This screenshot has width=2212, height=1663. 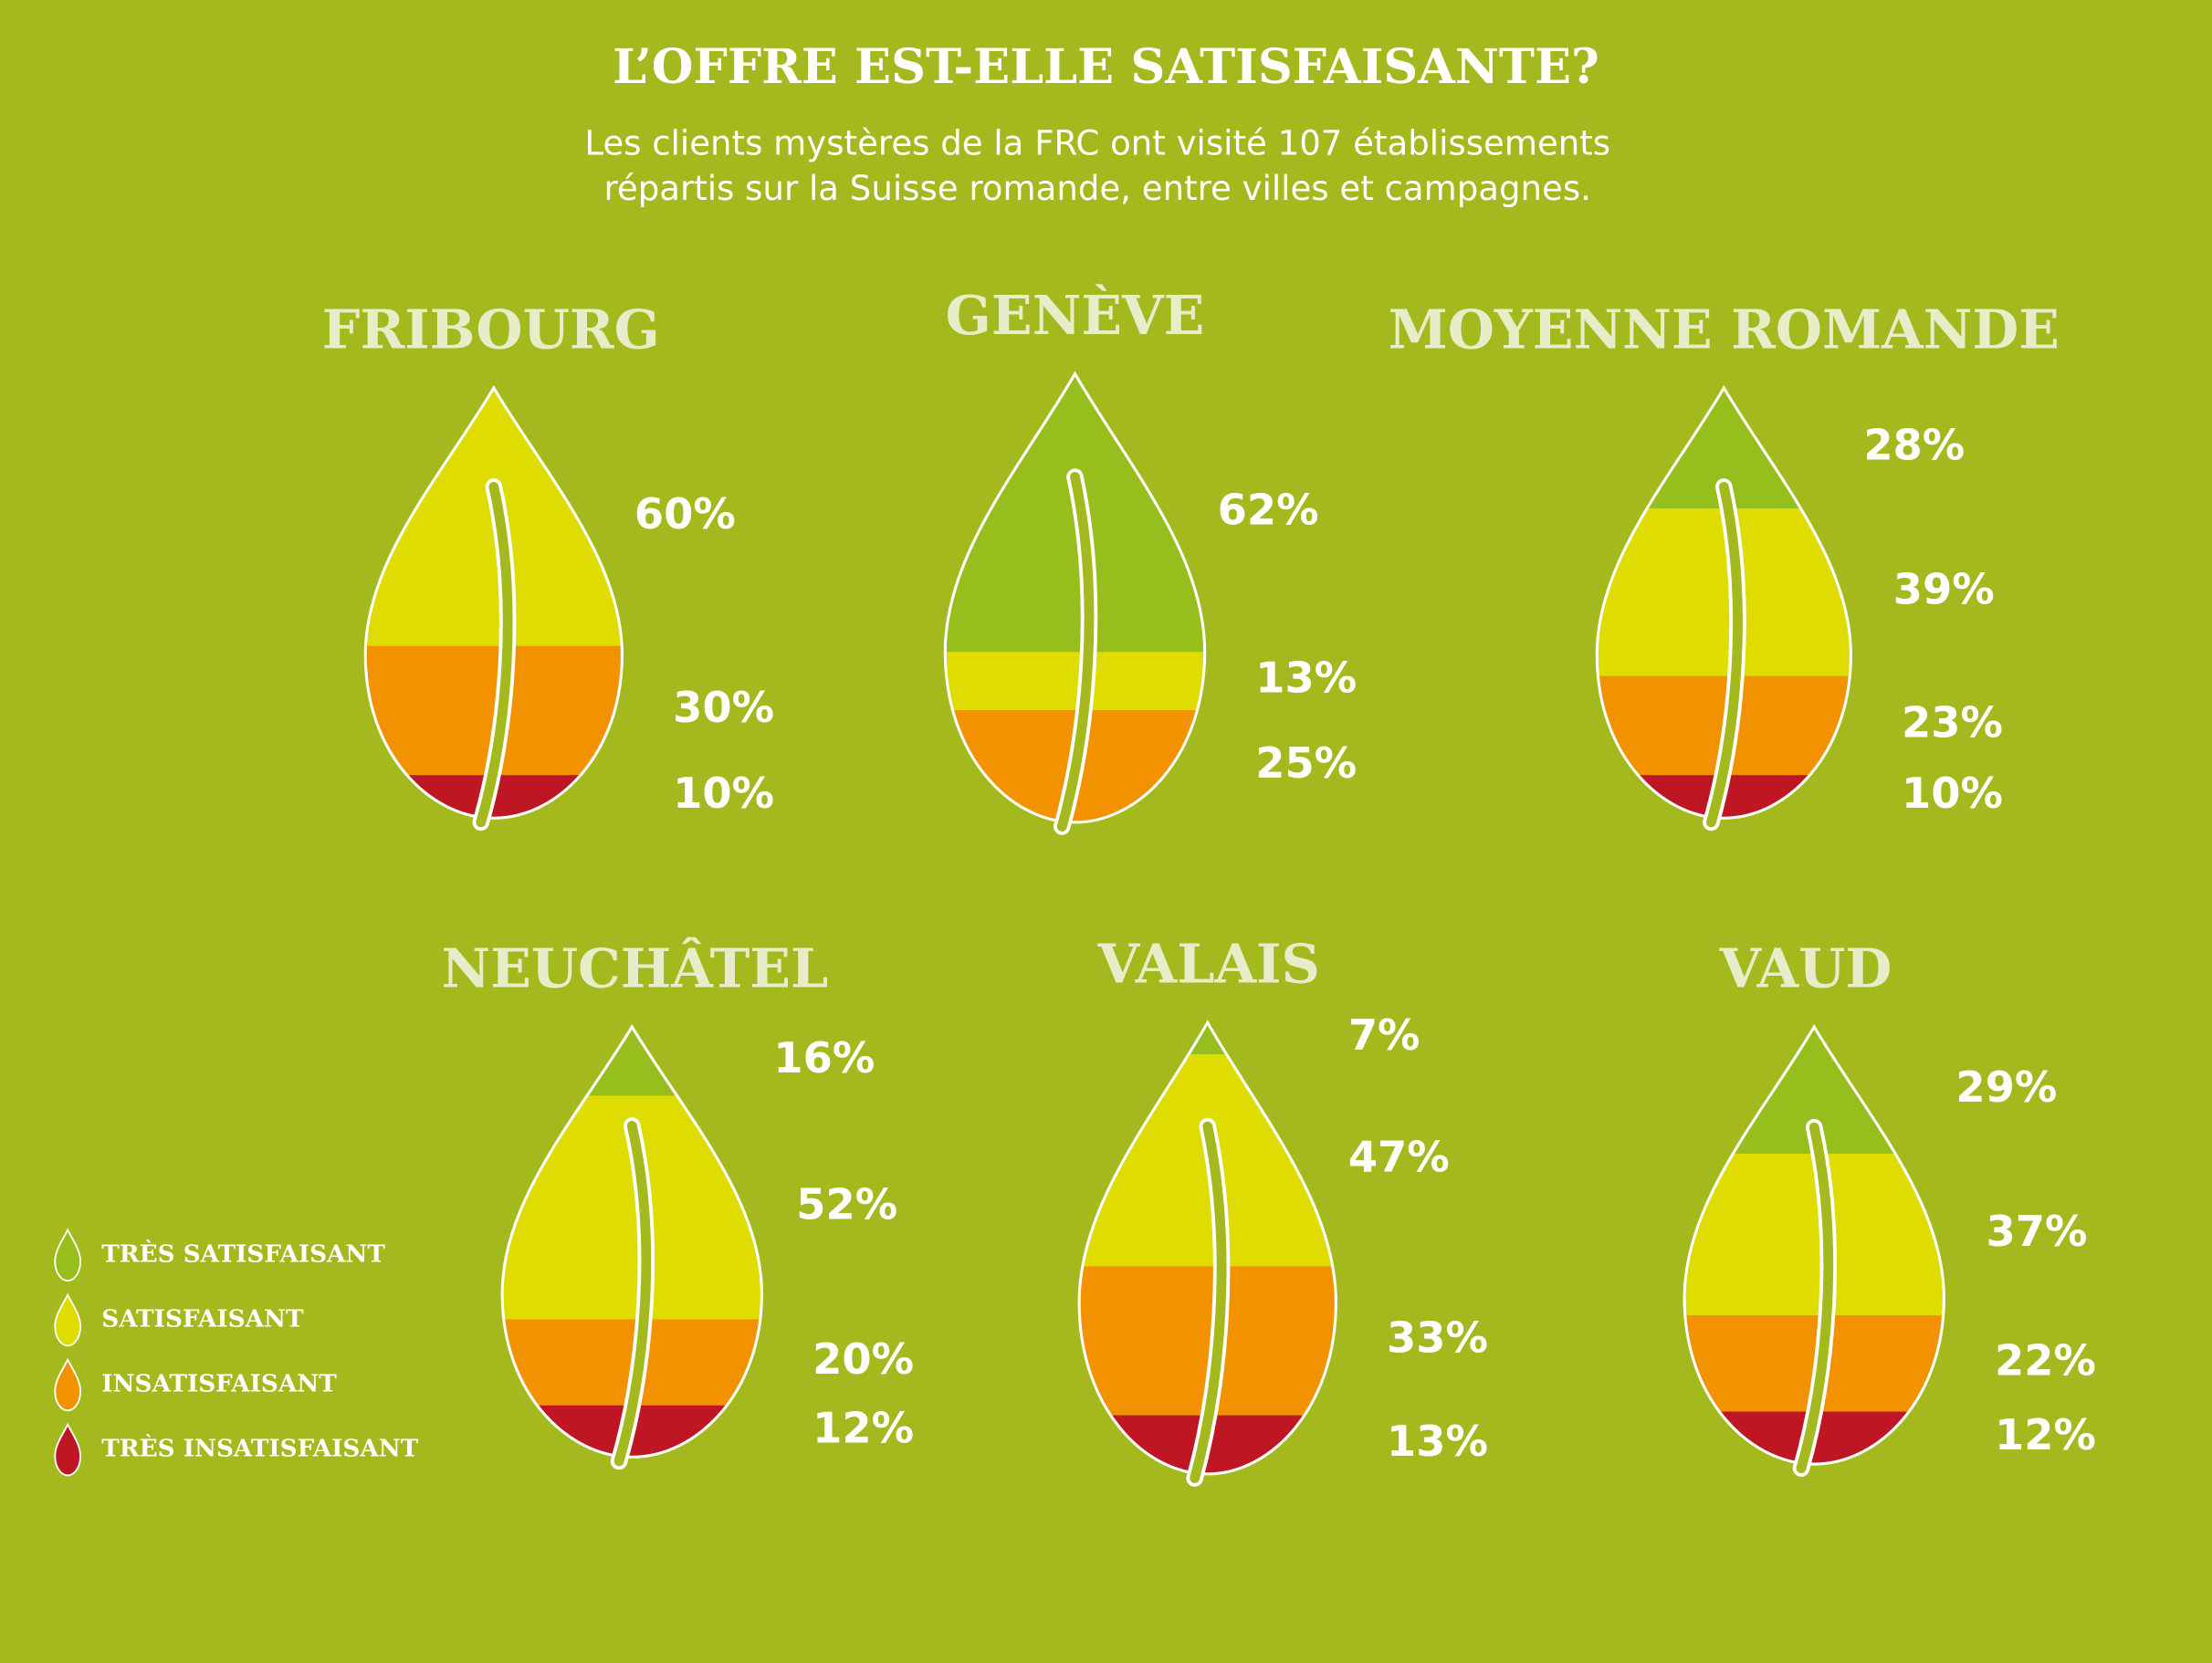 I want to click on value-label: 29%, so click(x=2006, y=1087).